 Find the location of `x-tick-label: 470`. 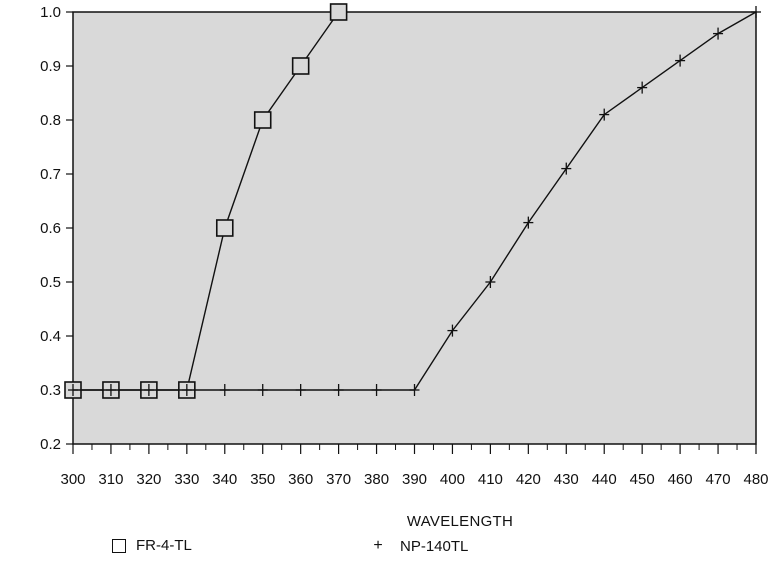

x-tick-label: 470 is located at coordinates (718, 479).